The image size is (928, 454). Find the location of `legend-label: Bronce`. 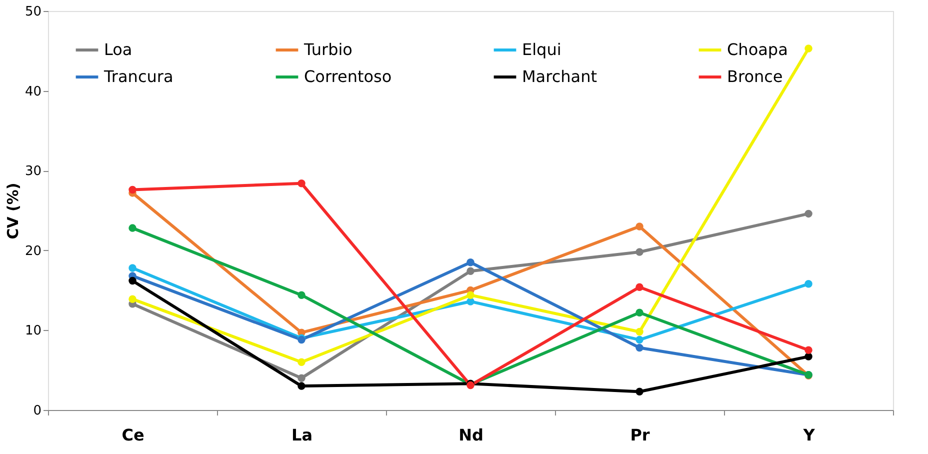

legend-label: Bronce is located at coordinates (755, 76).